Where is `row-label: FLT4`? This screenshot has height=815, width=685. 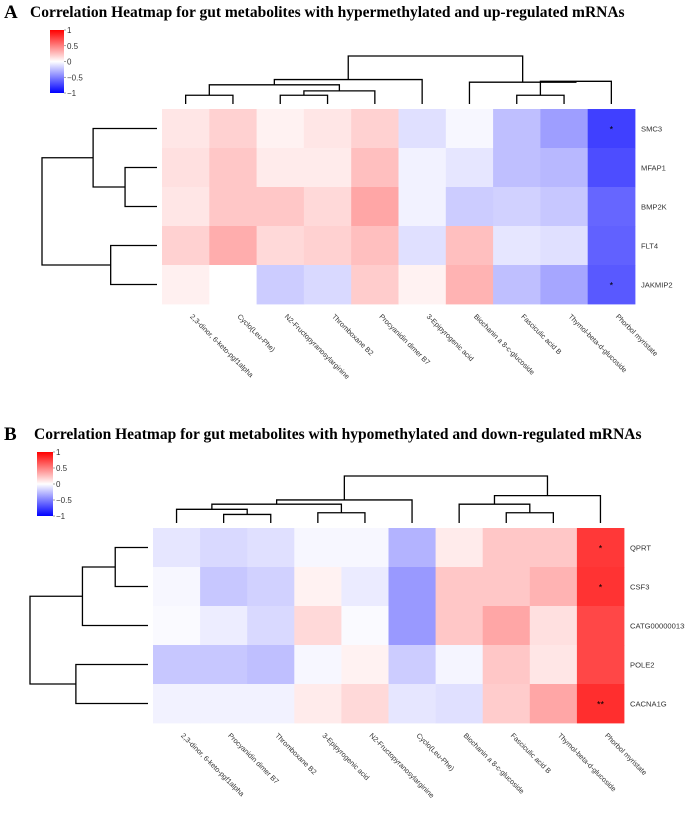 row-label: FLT4 is located at coordinates (649, 246).